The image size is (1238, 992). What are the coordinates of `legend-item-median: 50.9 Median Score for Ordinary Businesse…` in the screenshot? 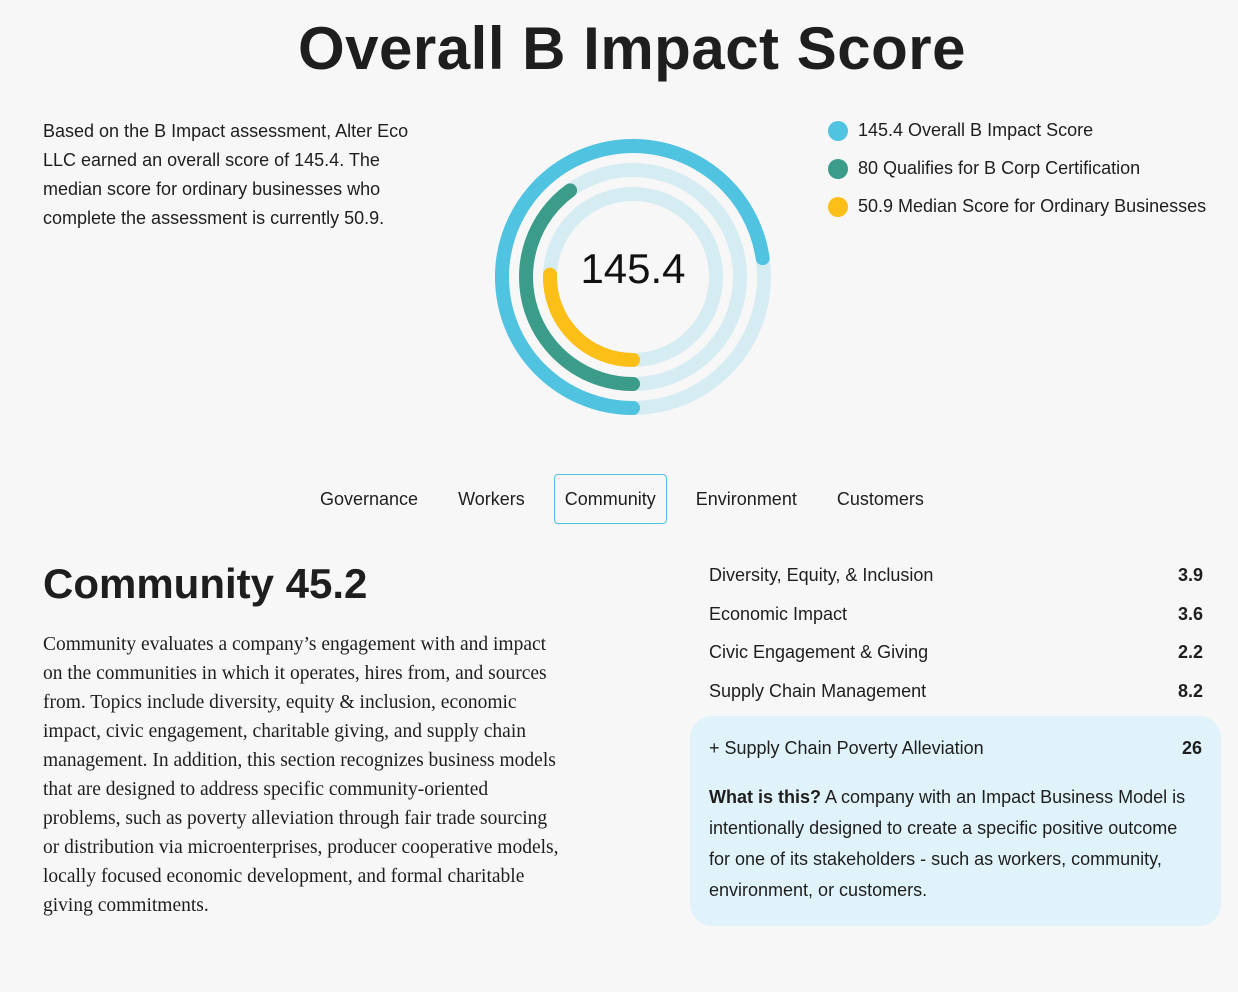 It's located at (1018, 206).